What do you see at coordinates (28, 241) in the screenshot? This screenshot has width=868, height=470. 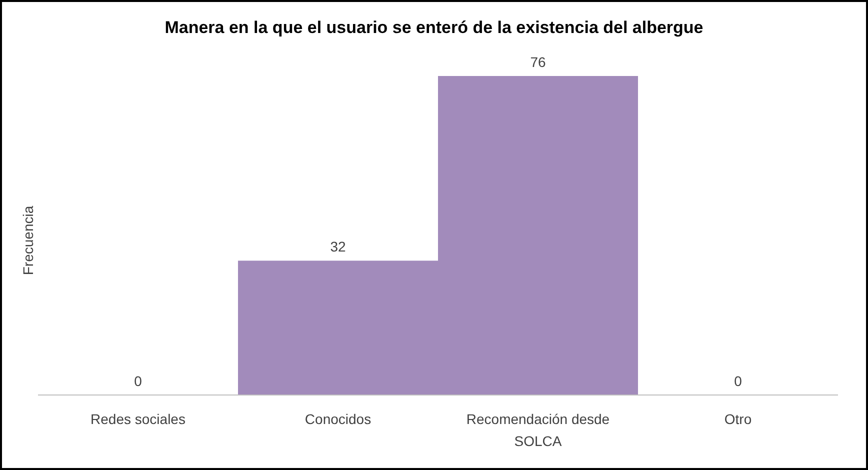 I see `y-axis-title: Frecuencia` at bounding box center [28, 241].